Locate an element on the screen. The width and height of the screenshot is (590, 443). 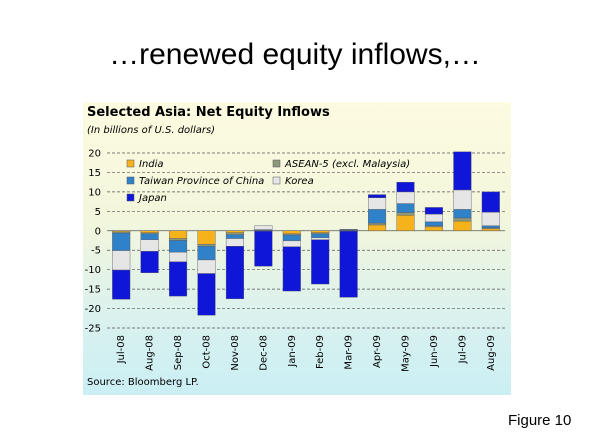
y-tick-label: 15 is located at coordinates (94, 173).